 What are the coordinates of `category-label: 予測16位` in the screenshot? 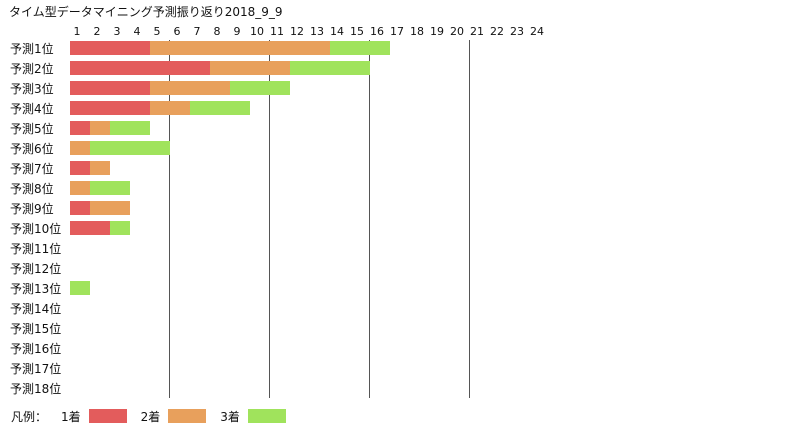 It's located at (35, 348).